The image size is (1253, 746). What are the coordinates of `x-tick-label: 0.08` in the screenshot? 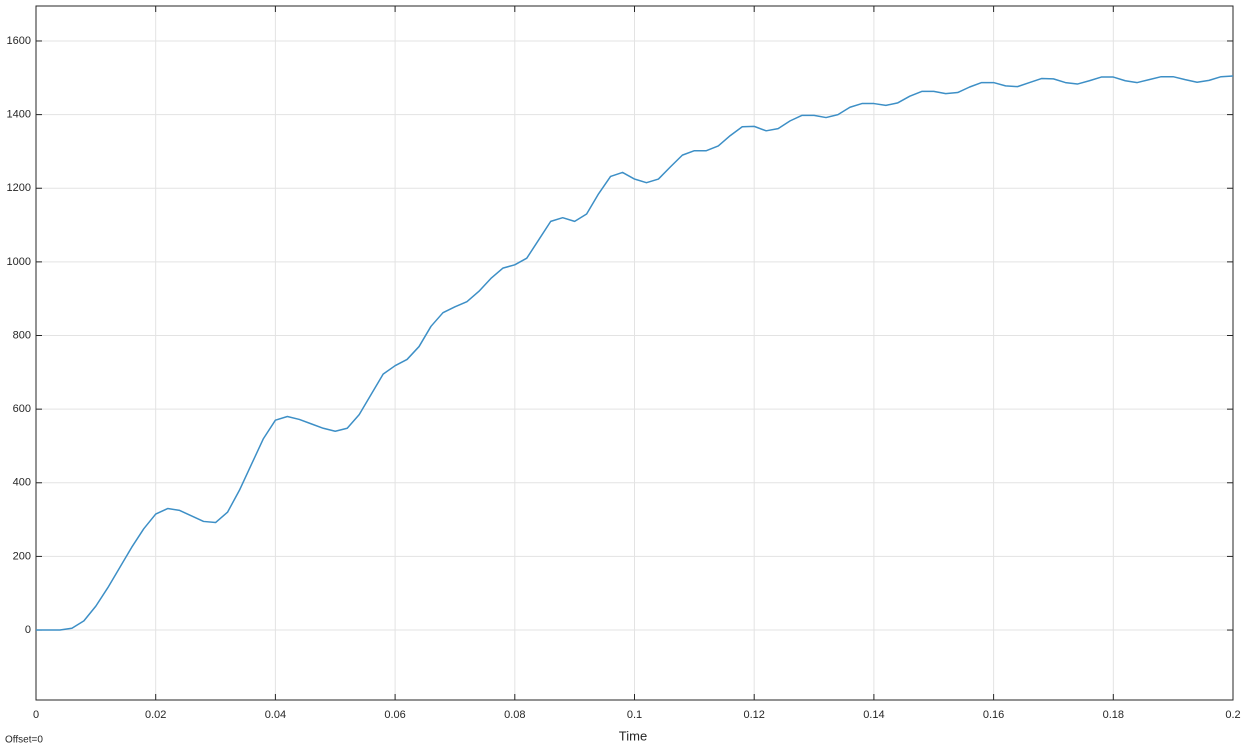 It's located at (514, 715).